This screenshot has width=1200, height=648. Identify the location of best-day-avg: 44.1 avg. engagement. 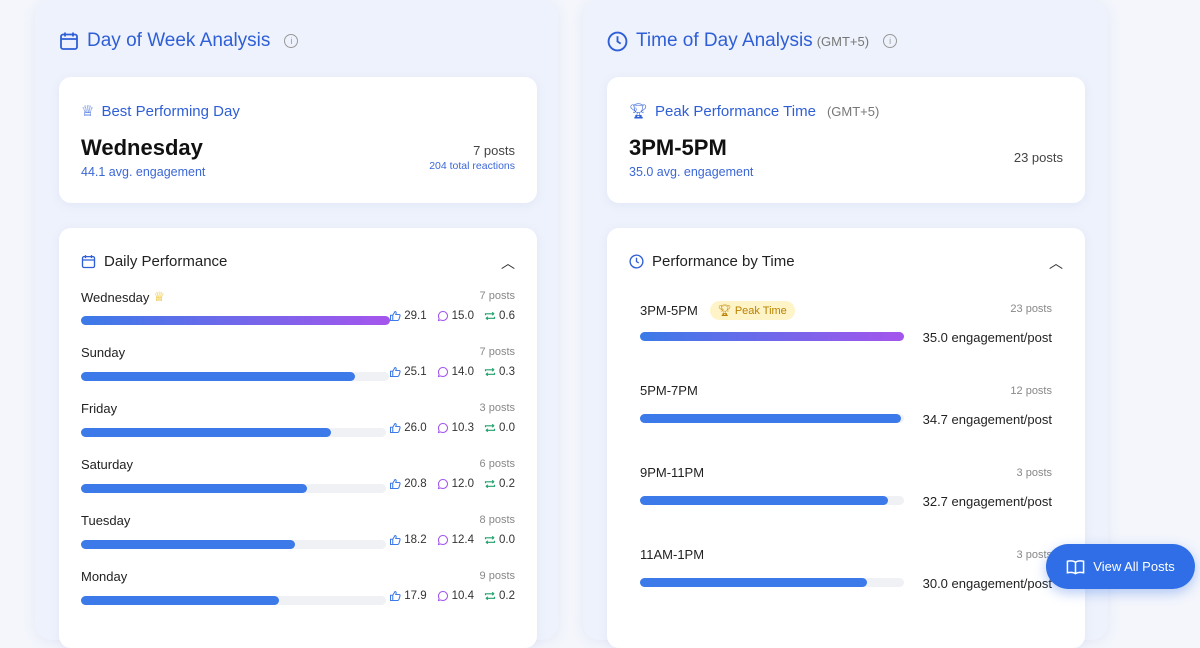
(143, 172).